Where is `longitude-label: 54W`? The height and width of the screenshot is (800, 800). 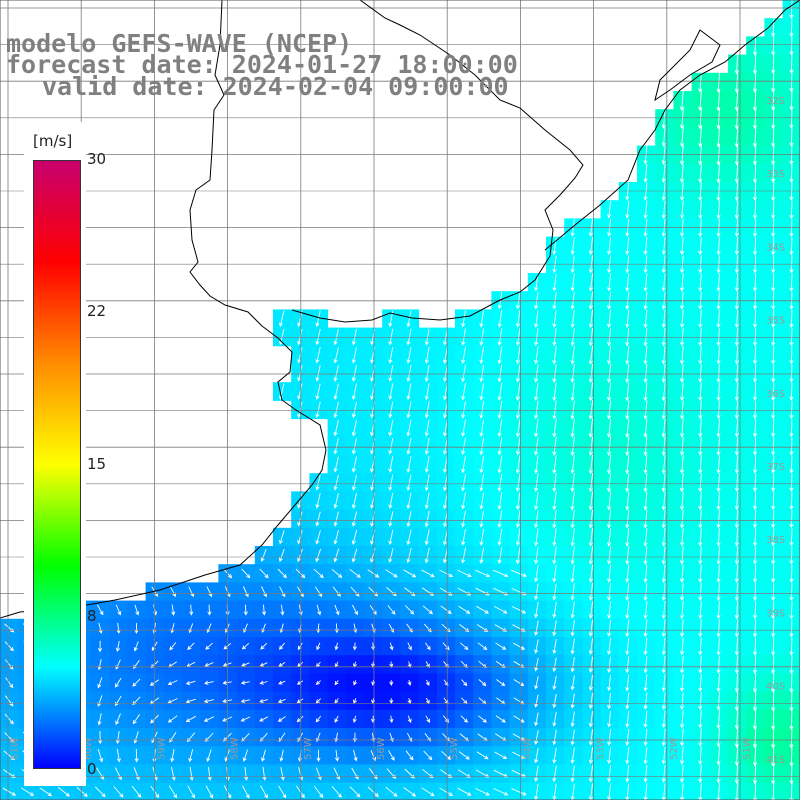
longitude-label: 54W is located at coordinates (527, 748).